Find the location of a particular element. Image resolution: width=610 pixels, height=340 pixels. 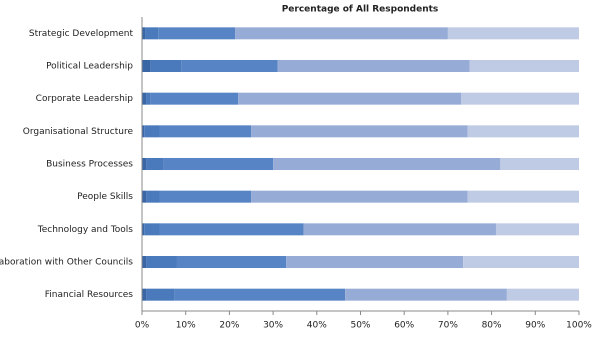

y-tick-label: Political Leadership is located at coordinates (89, 67).